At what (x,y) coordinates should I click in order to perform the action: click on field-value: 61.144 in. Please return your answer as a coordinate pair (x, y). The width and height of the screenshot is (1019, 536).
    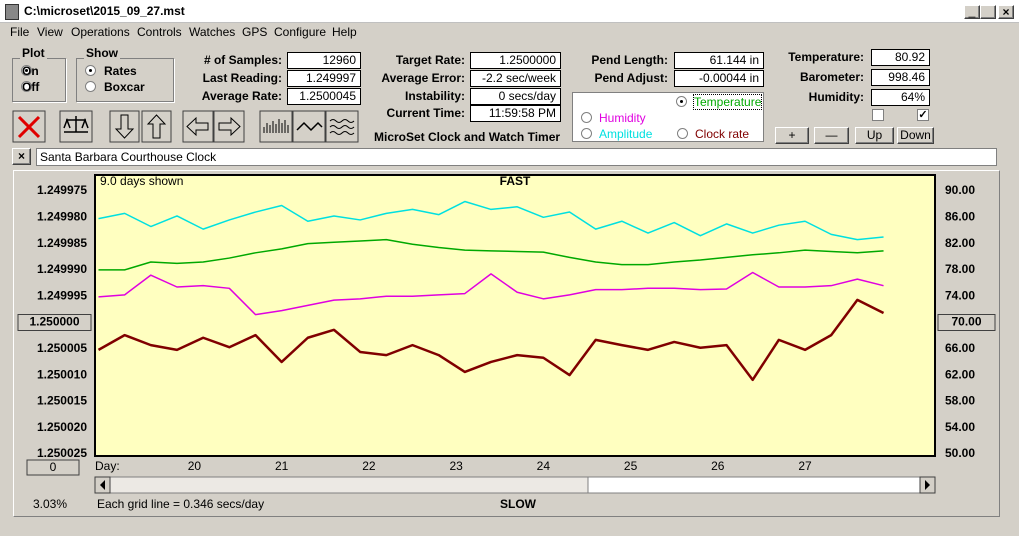
    Looking at the image, I should click on (719, 60).